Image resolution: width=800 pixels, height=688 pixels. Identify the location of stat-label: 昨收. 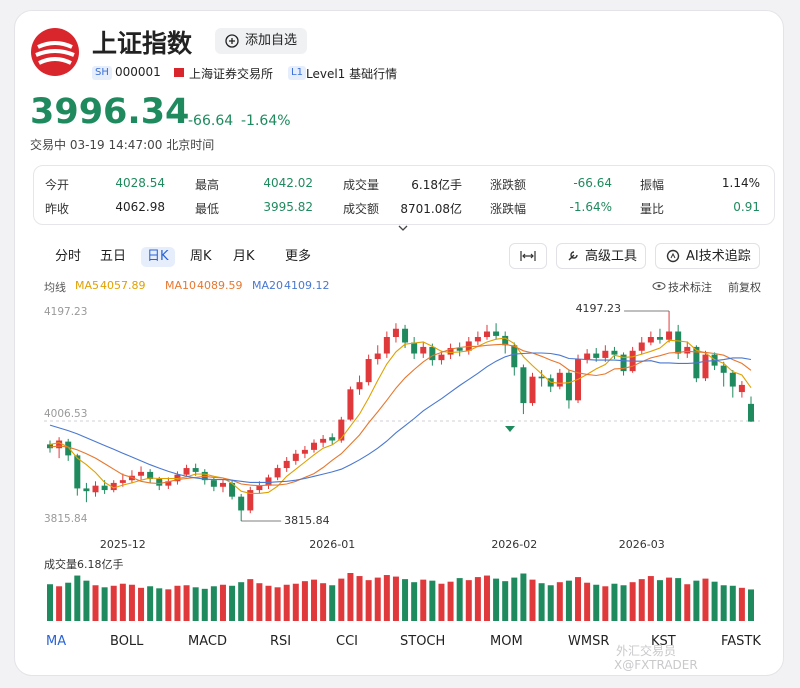
(57, 209).